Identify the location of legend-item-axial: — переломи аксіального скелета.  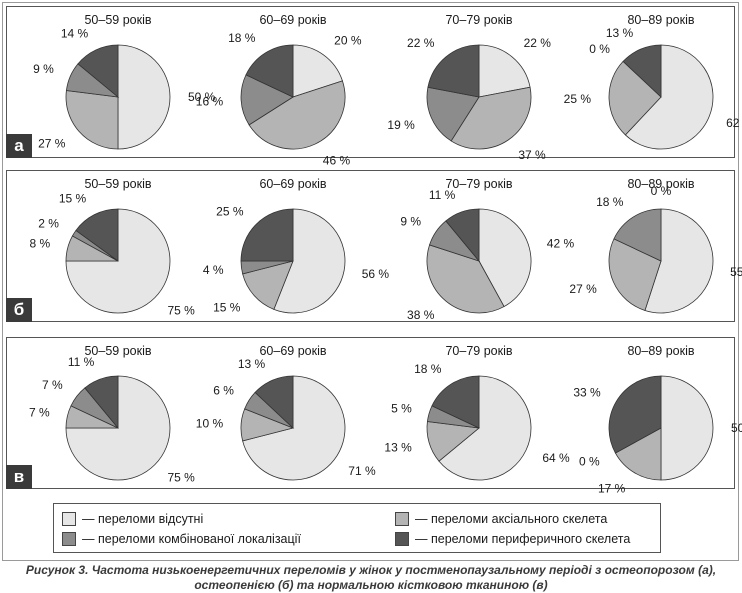
(501, 519).